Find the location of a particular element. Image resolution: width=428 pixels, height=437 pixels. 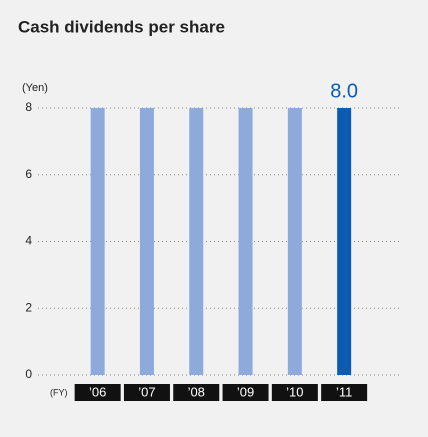

y-tick-label: 8 is located at coordinates (28, 107).